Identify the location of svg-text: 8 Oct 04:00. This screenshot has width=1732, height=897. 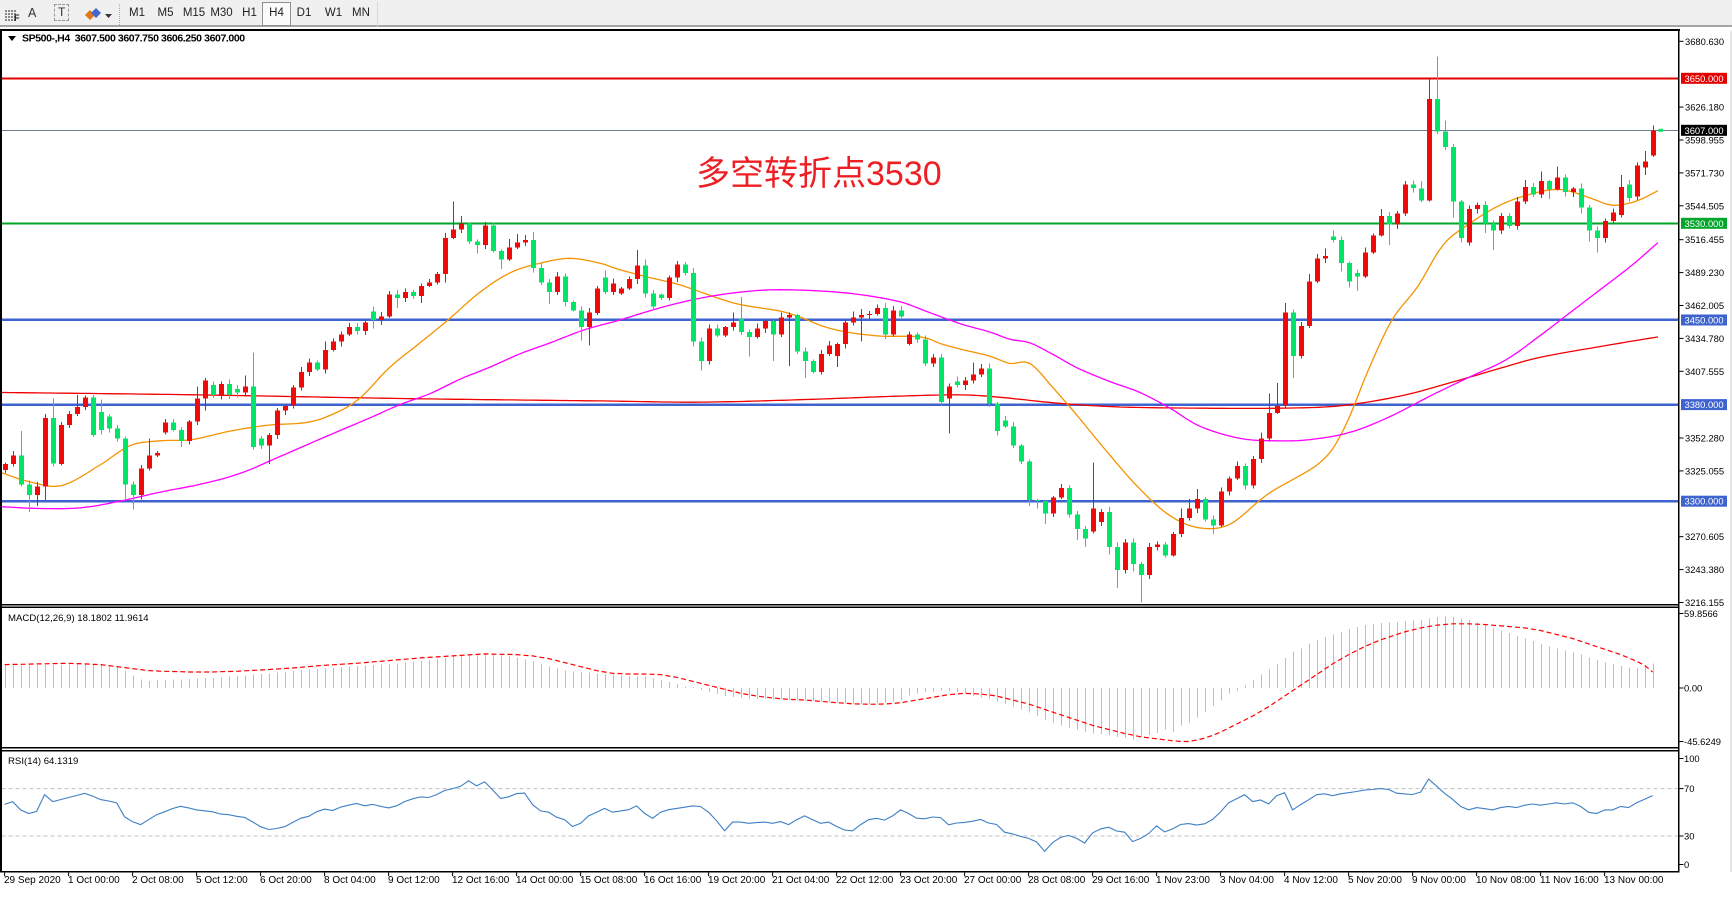
(350, 880).